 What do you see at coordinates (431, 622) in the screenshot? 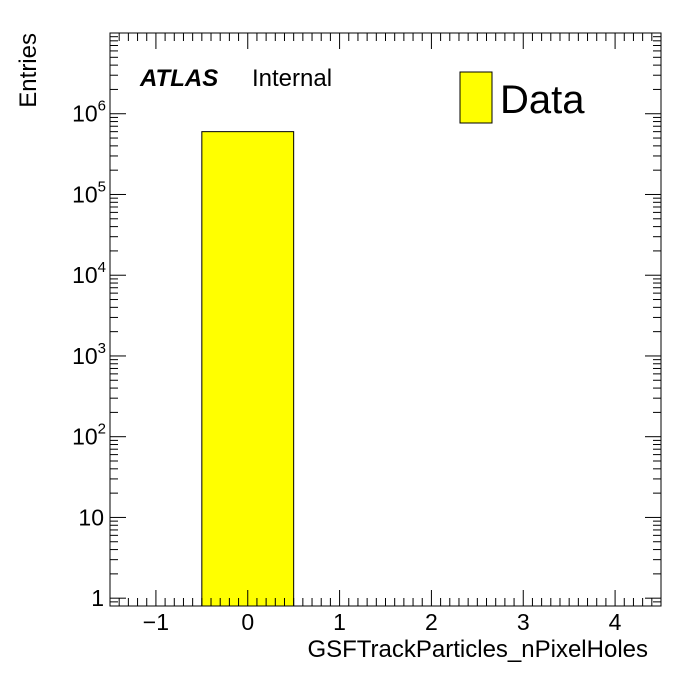
I see `x-tick-label: 2` at bounding box center [431, 622].